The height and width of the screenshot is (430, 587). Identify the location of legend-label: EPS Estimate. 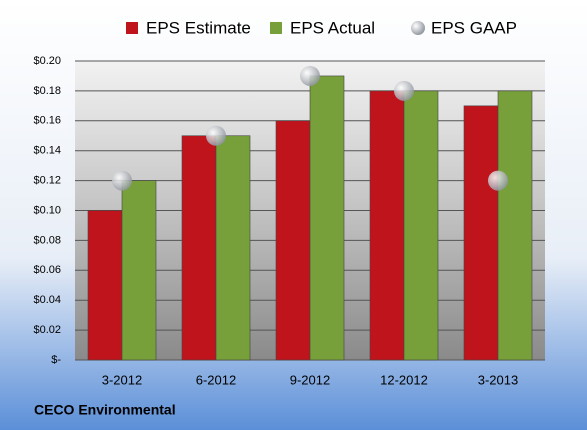
(198, 27).